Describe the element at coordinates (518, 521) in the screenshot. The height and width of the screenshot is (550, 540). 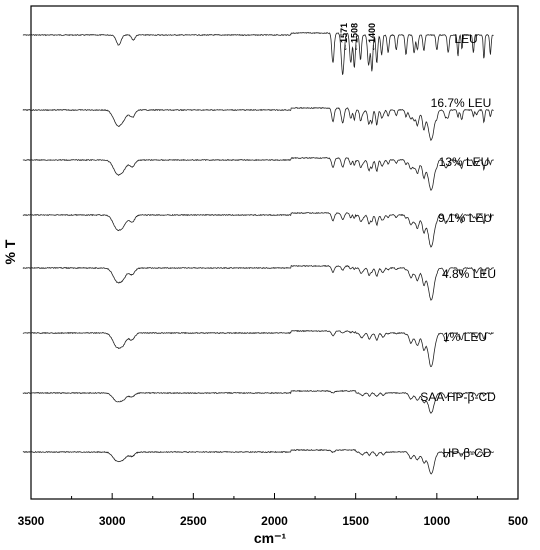
I see `x-tick-label: 500` at that location.